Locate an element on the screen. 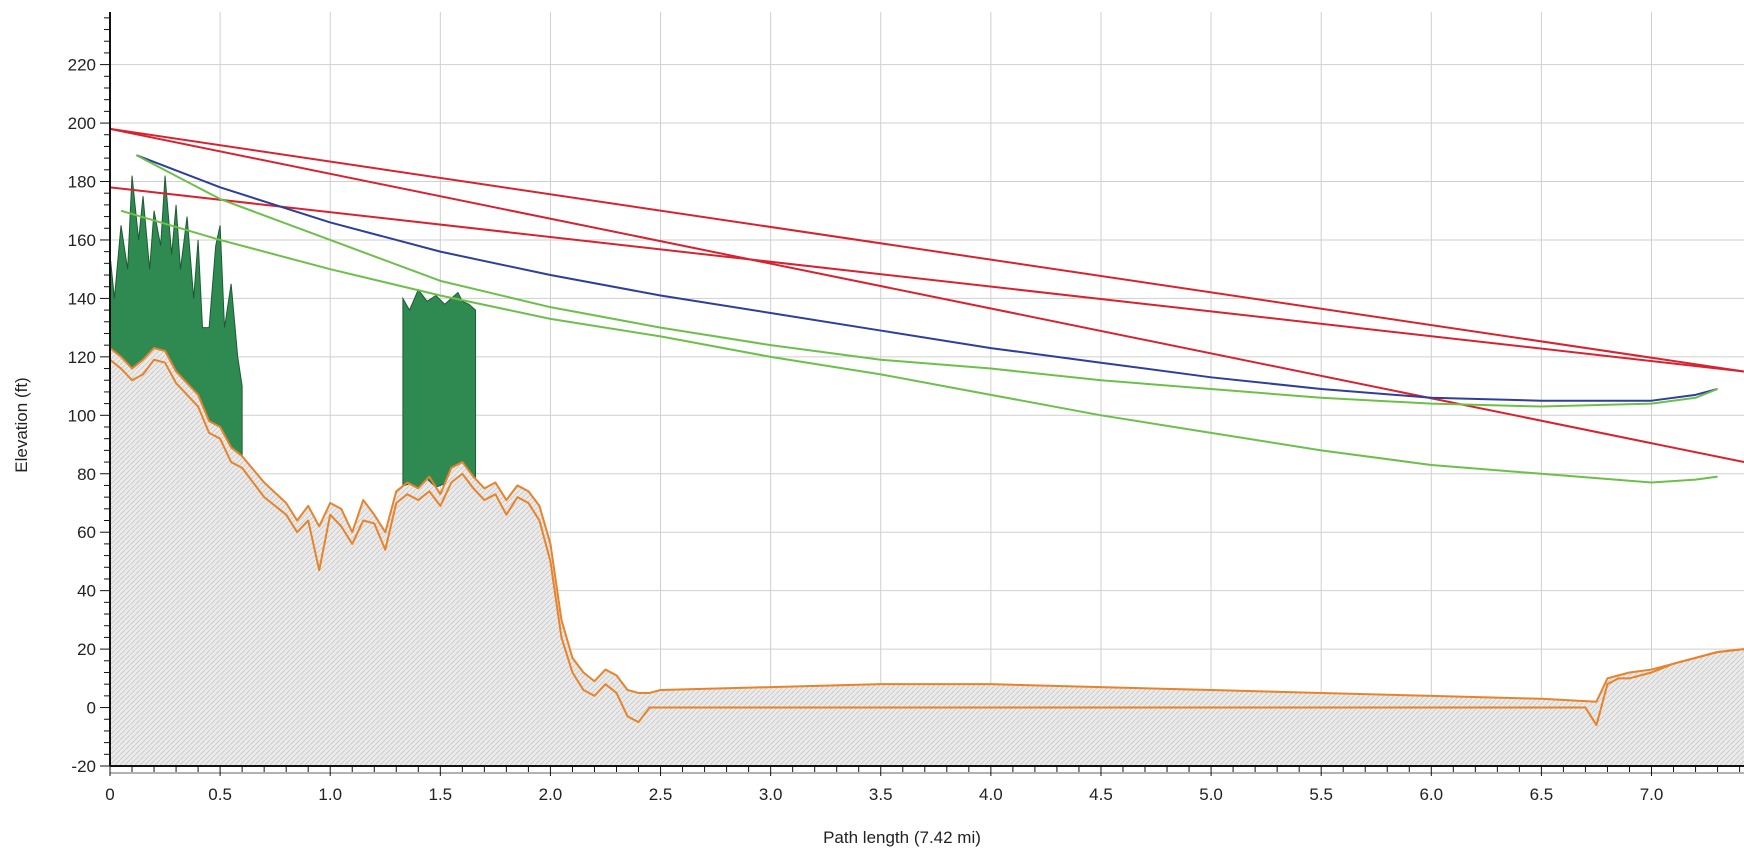  y-tick-label: 0 is located at coordinates (91, 708).